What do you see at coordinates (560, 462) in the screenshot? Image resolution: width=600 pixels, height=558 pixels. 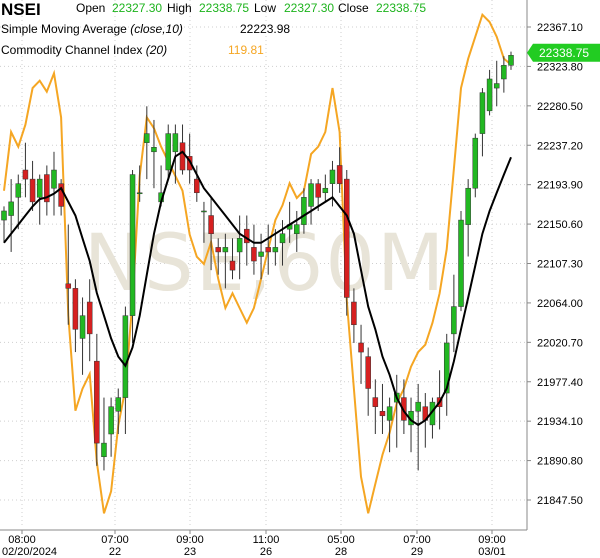 I see `price-tick-label: 21890.80` at bounding box center [560, 462].